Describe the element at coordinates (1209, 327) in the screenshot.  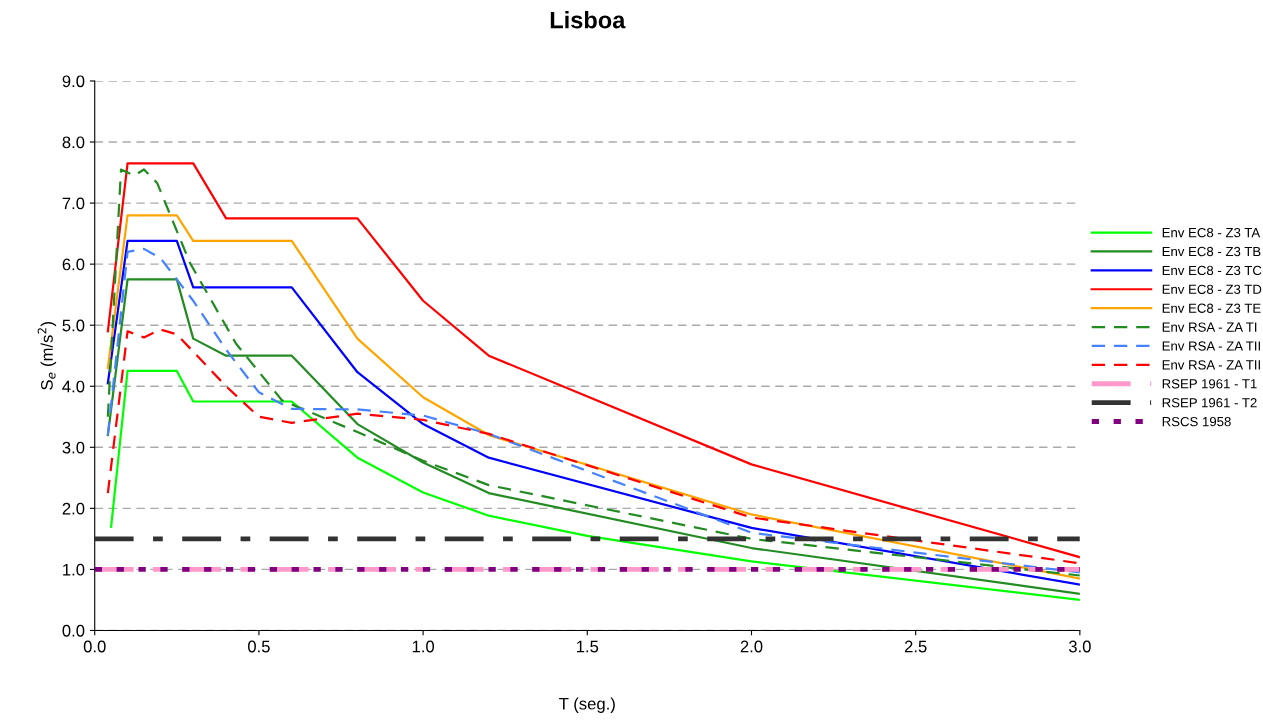
I see `legend-label: Env RSA - ZA TI` at that location.